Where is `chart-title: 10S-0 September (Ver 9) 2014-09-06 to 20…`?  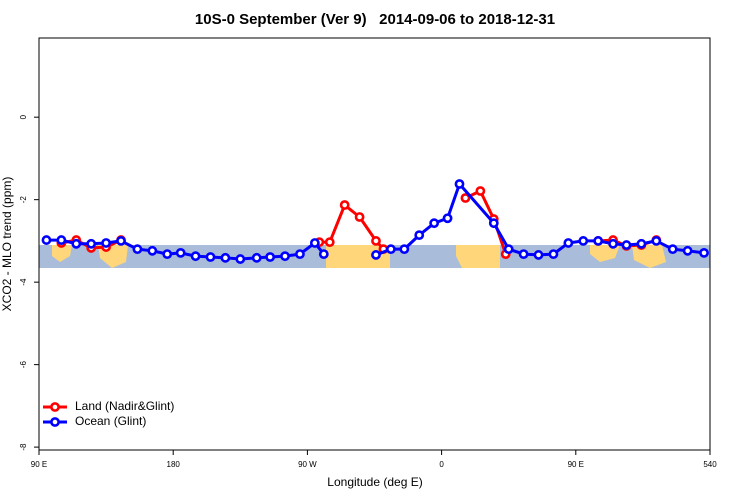
chart-title: 10S-0 September (Ver 9) 2014-09-06 to 20… is located at coordinates (375, 19).